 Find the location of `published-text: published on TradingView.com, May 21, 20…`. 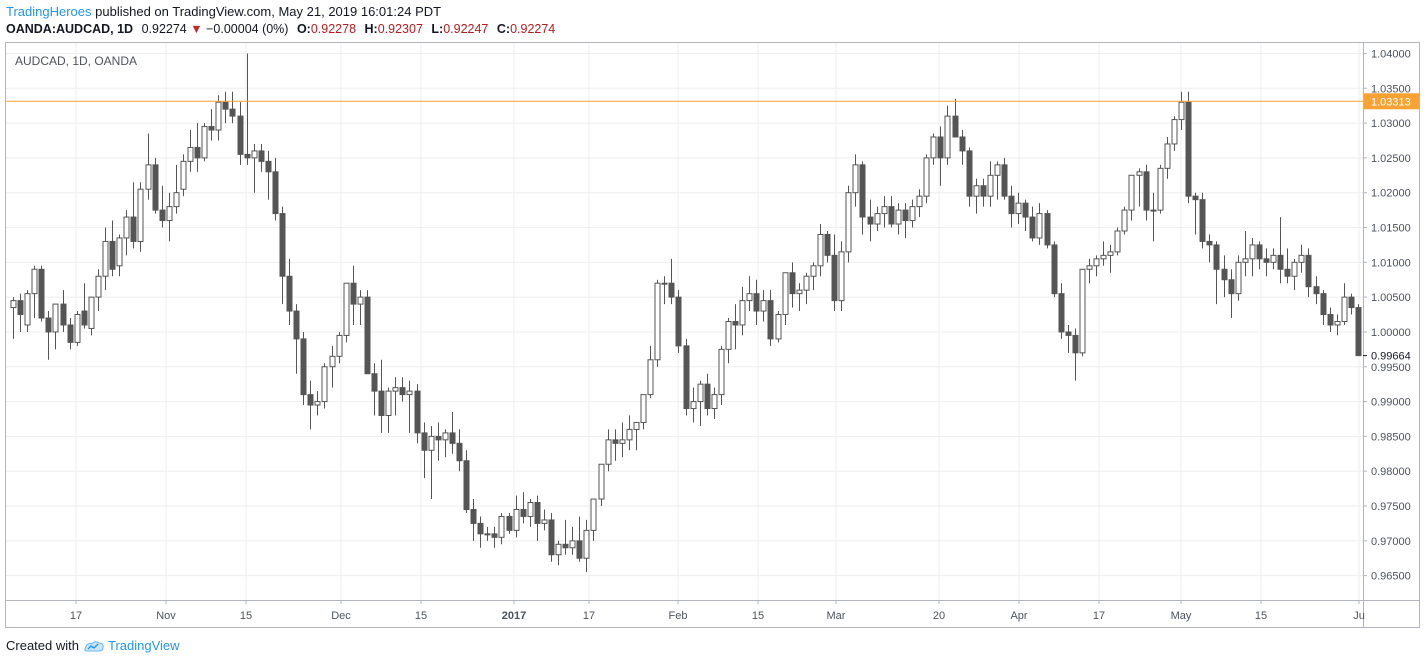

published-text: published on TradingView.com, May 21, 20… is located at coordinates (268, 11).